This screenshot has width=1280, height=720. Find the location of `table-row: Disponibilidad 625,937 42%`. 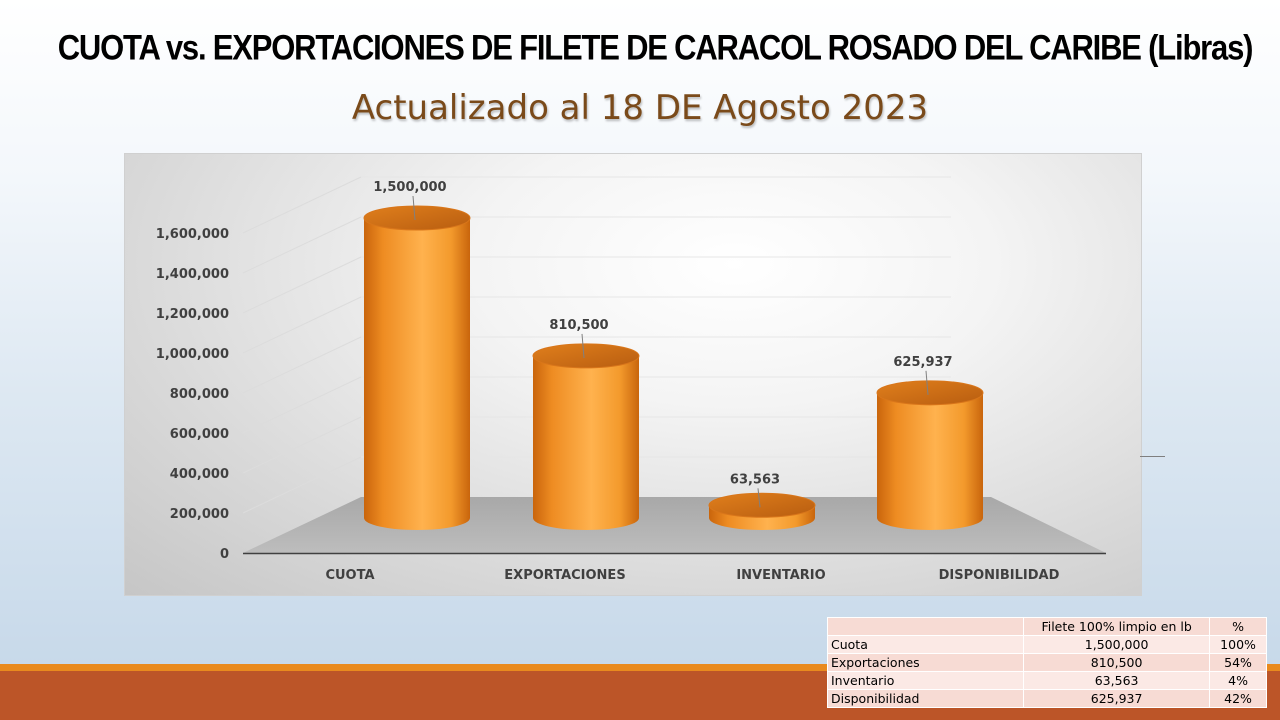

table-row: Disponibilidad 625,937 42% is located at coordinates (1046, 698).